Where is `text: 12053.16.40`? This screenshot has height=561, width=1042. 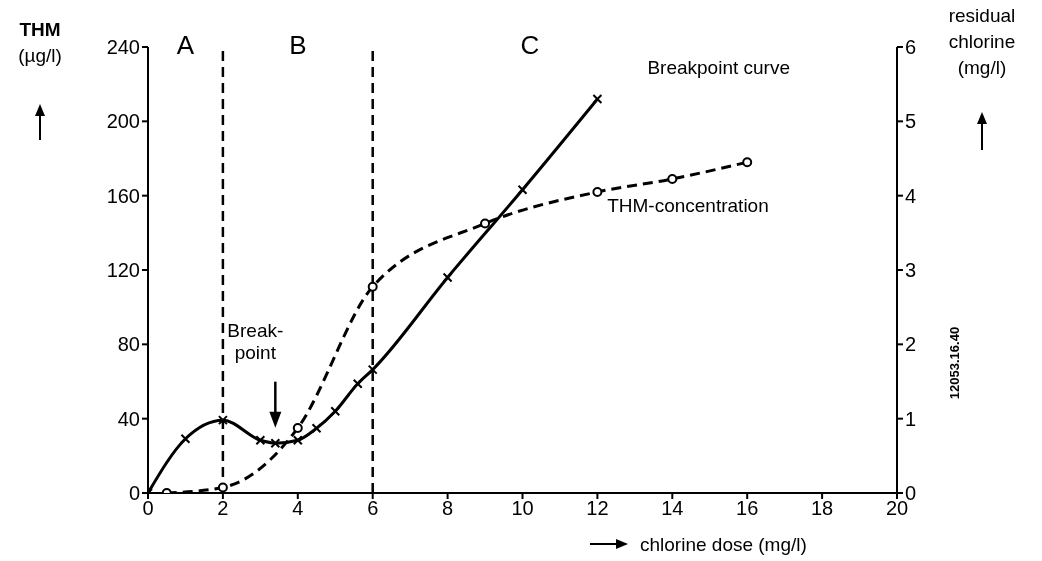
text: 12053.16.40 is located at coordinates (954, 363).